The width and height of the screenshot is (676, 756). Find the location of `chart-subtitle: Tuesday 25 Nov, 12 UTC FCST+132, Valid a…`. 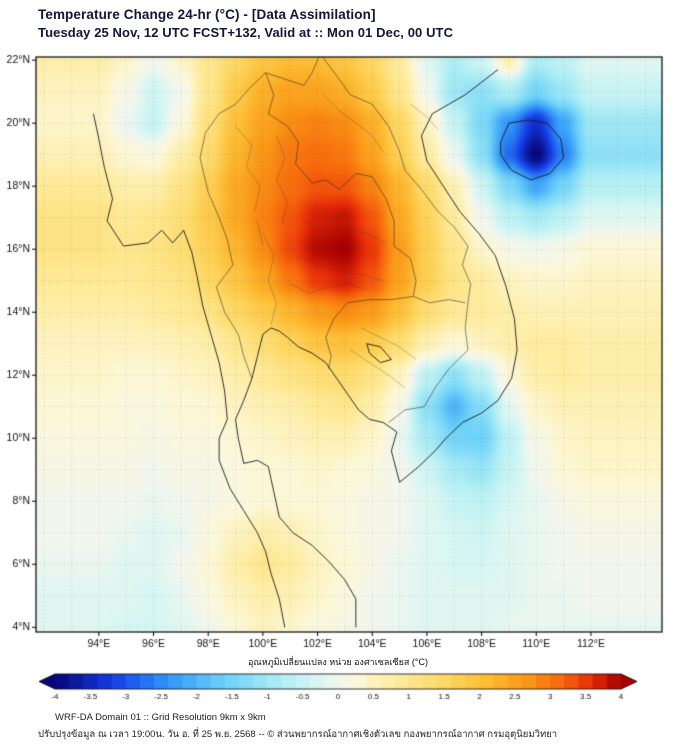

chart-subtitle: Tuesday 25 Nov, 12 UTC FCST+132, Valid a… is located at coordinates (246, 32).